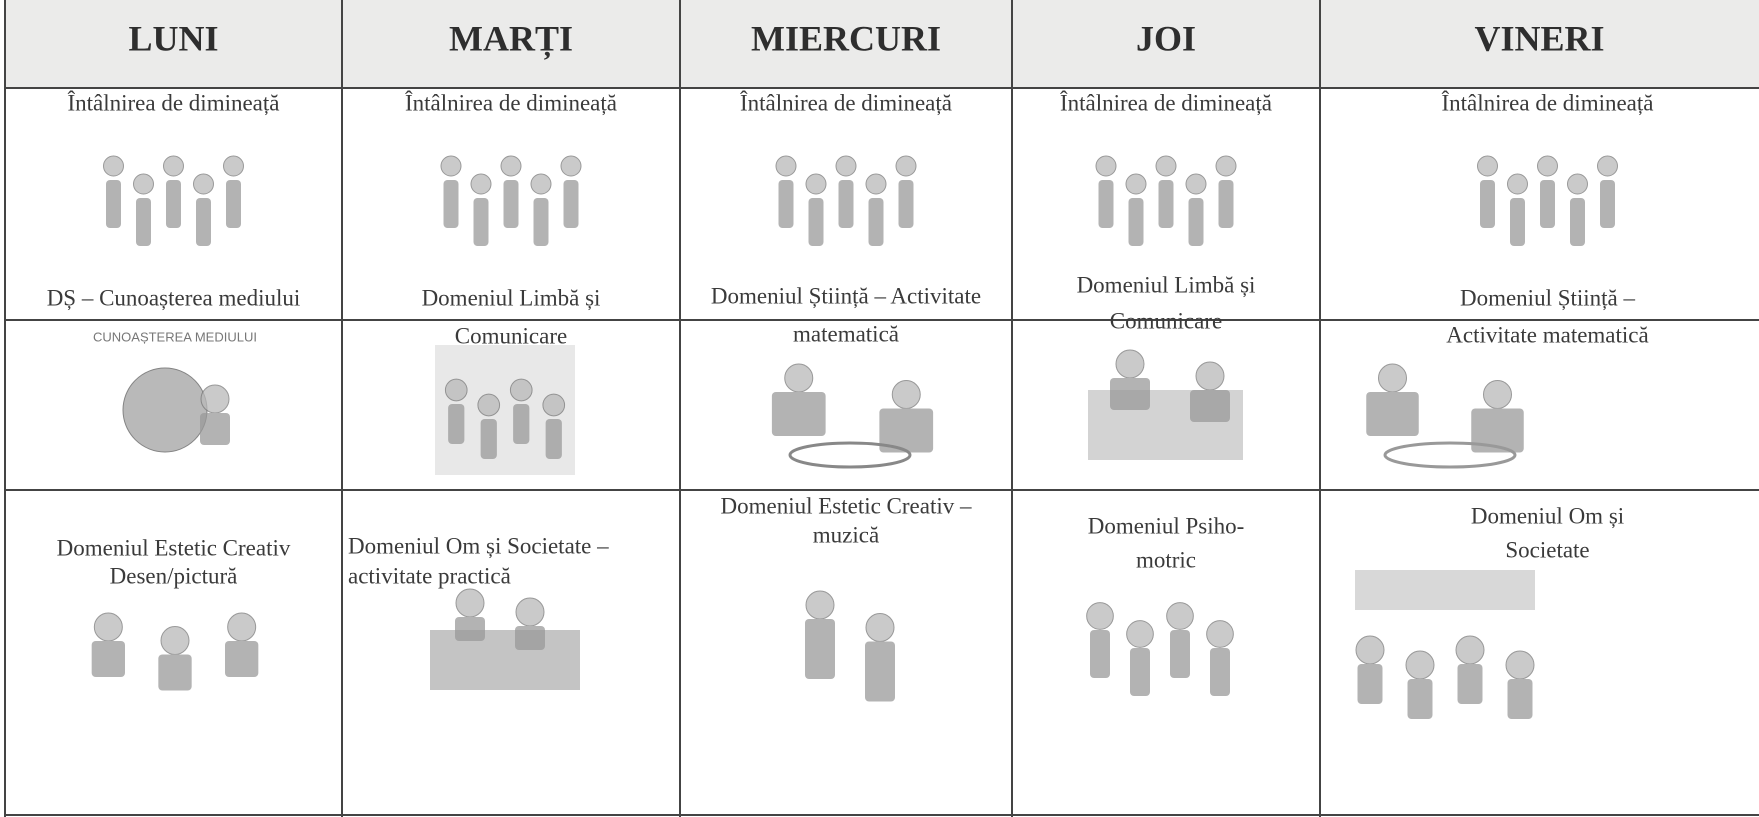  I want to click on column-header: MARȚI, so click(511, 39).